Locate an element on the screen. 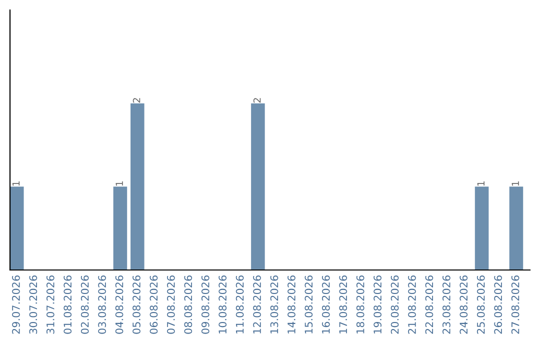 The width and height of the screenshot is (540, 340). x-tick-label: 05.08.2026 is located at coordinates (136, 305).